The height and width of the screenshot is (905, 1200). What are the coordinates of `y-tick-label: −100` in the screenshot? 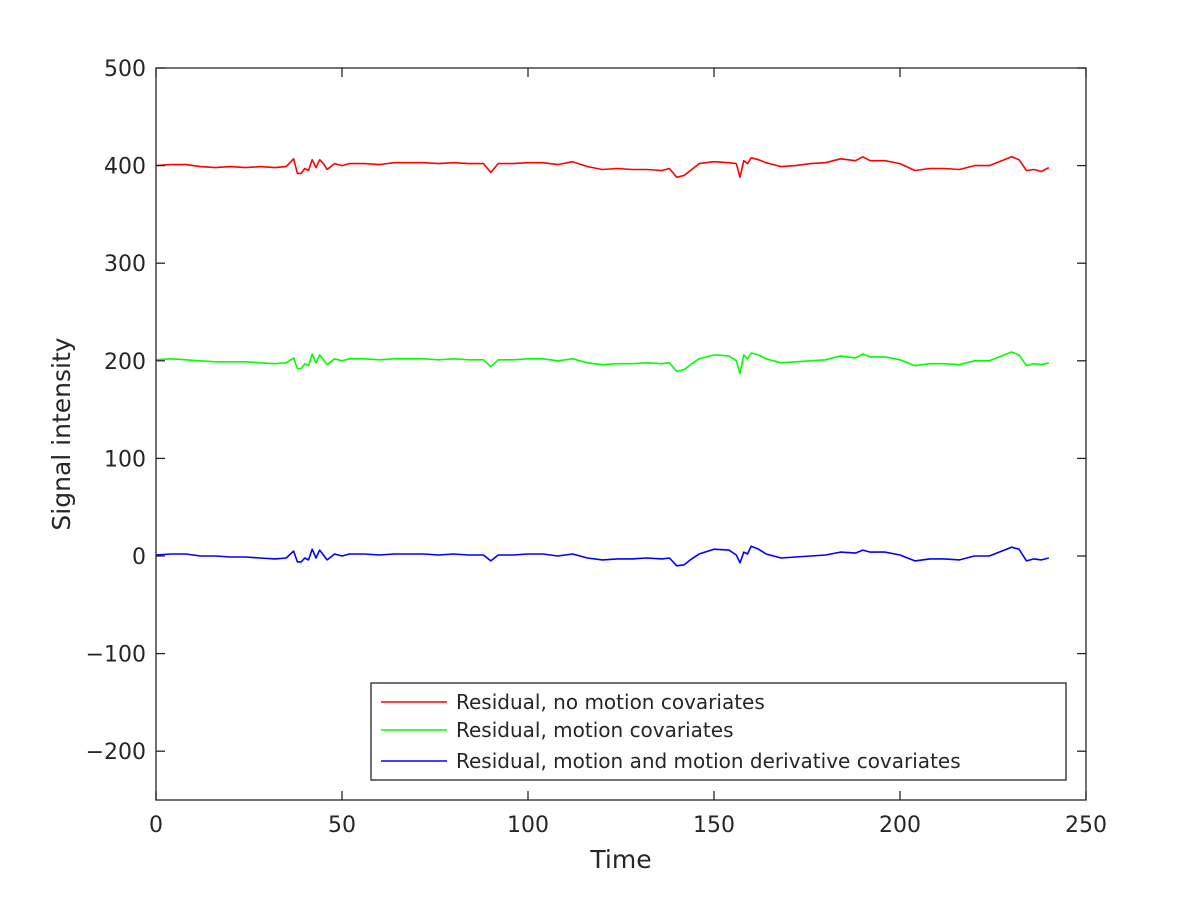 It's located at (116, 655).